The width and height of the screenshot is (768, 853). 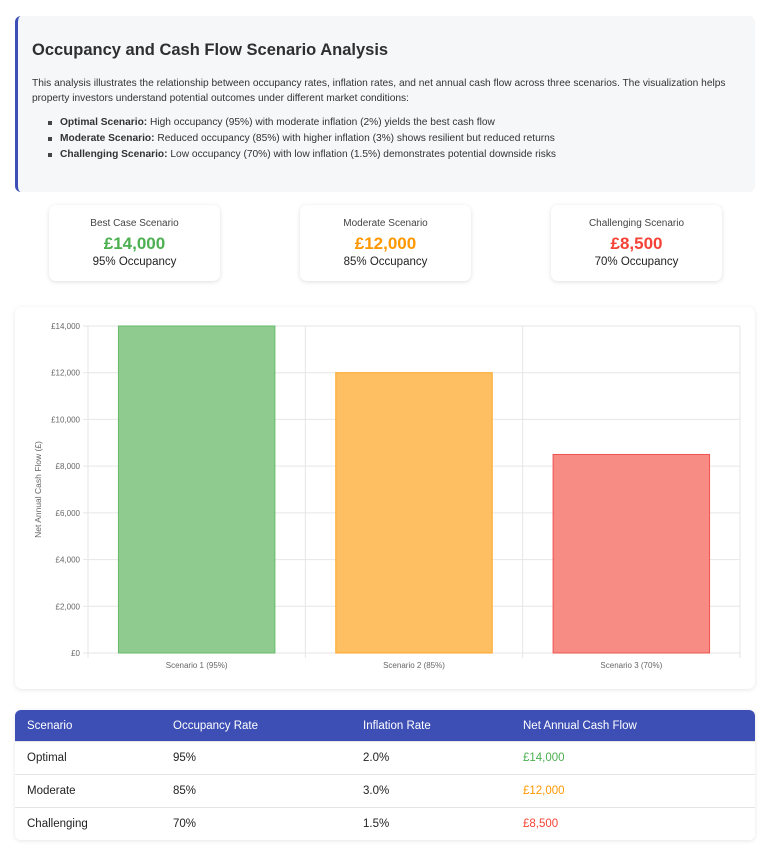 I want to click on y-tick-label: £14,000, so click(x=65, y=326).